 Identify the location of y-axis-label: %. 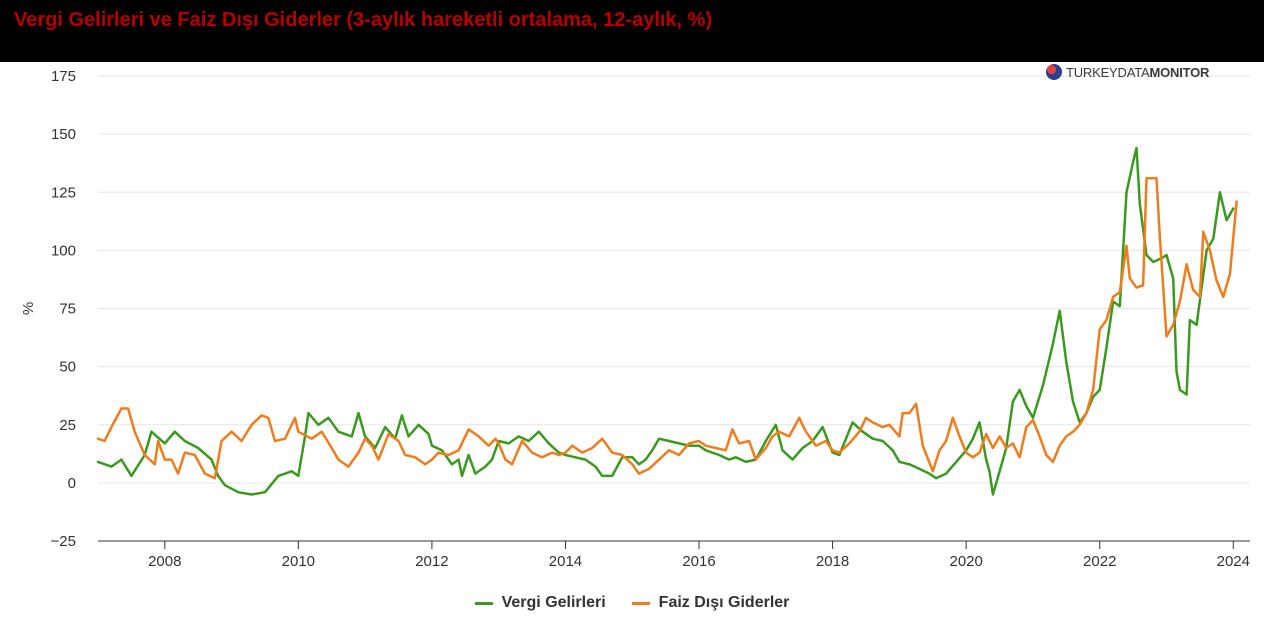
(28, 308).